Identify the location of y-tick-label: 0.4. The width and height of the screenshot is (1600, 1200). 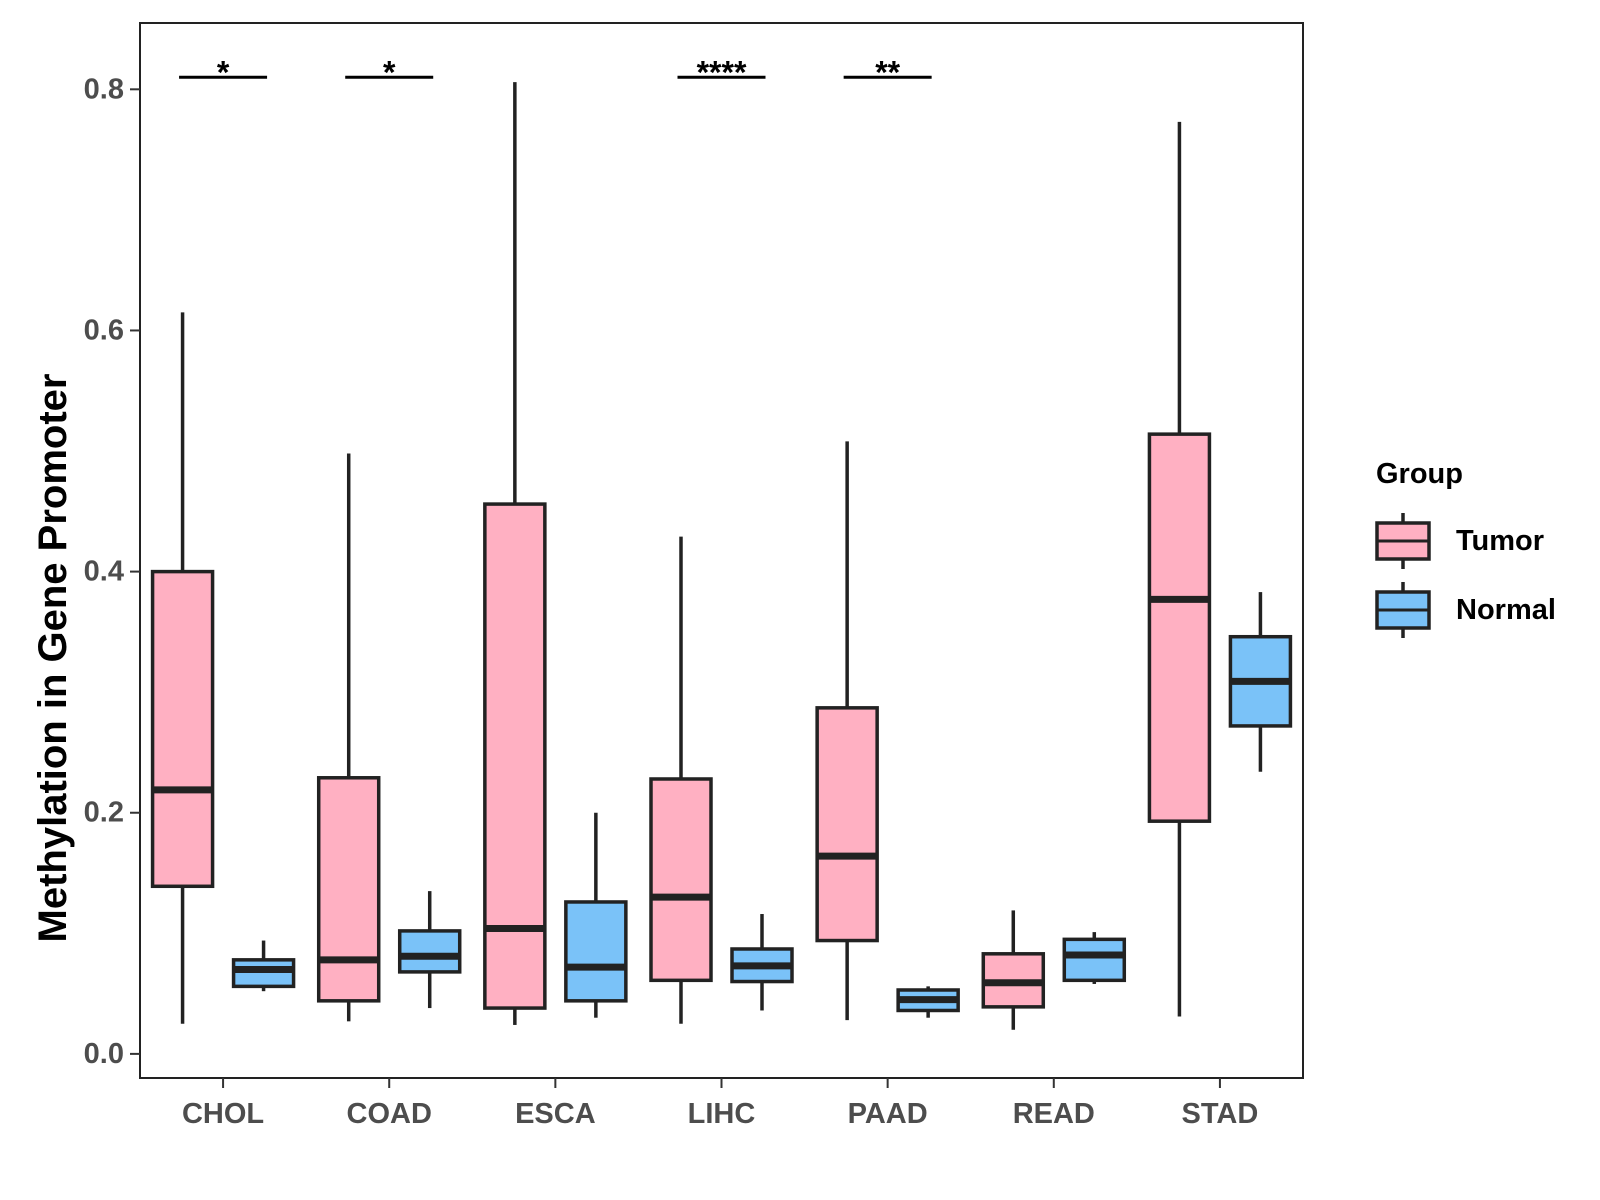
(104, 572).